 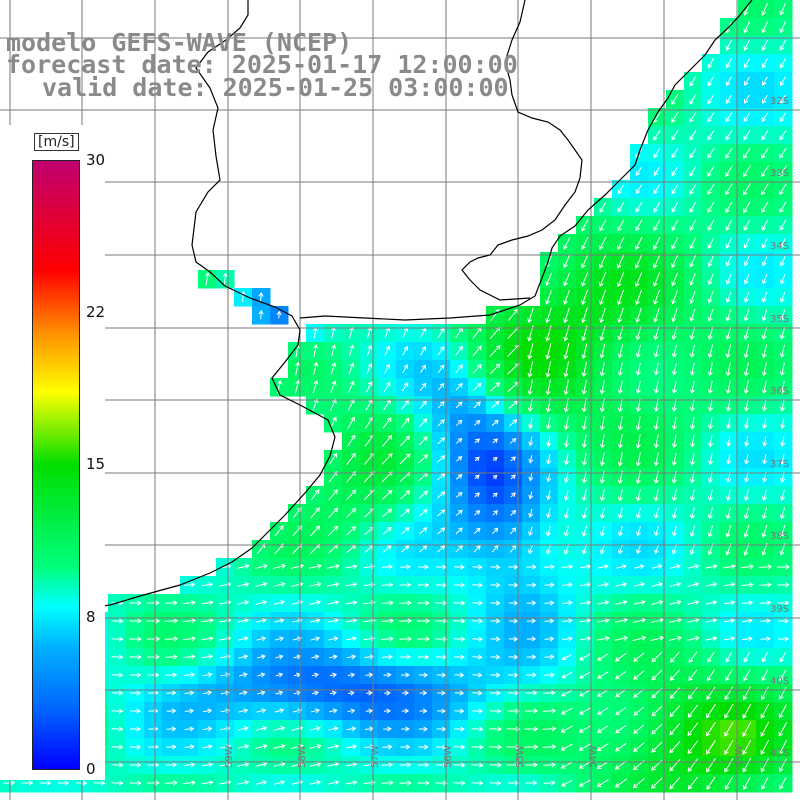 What do you see at coordinates (779, 681) in the screenshot?
I see `lat-label: 40S` at bounding box center [779, 681].